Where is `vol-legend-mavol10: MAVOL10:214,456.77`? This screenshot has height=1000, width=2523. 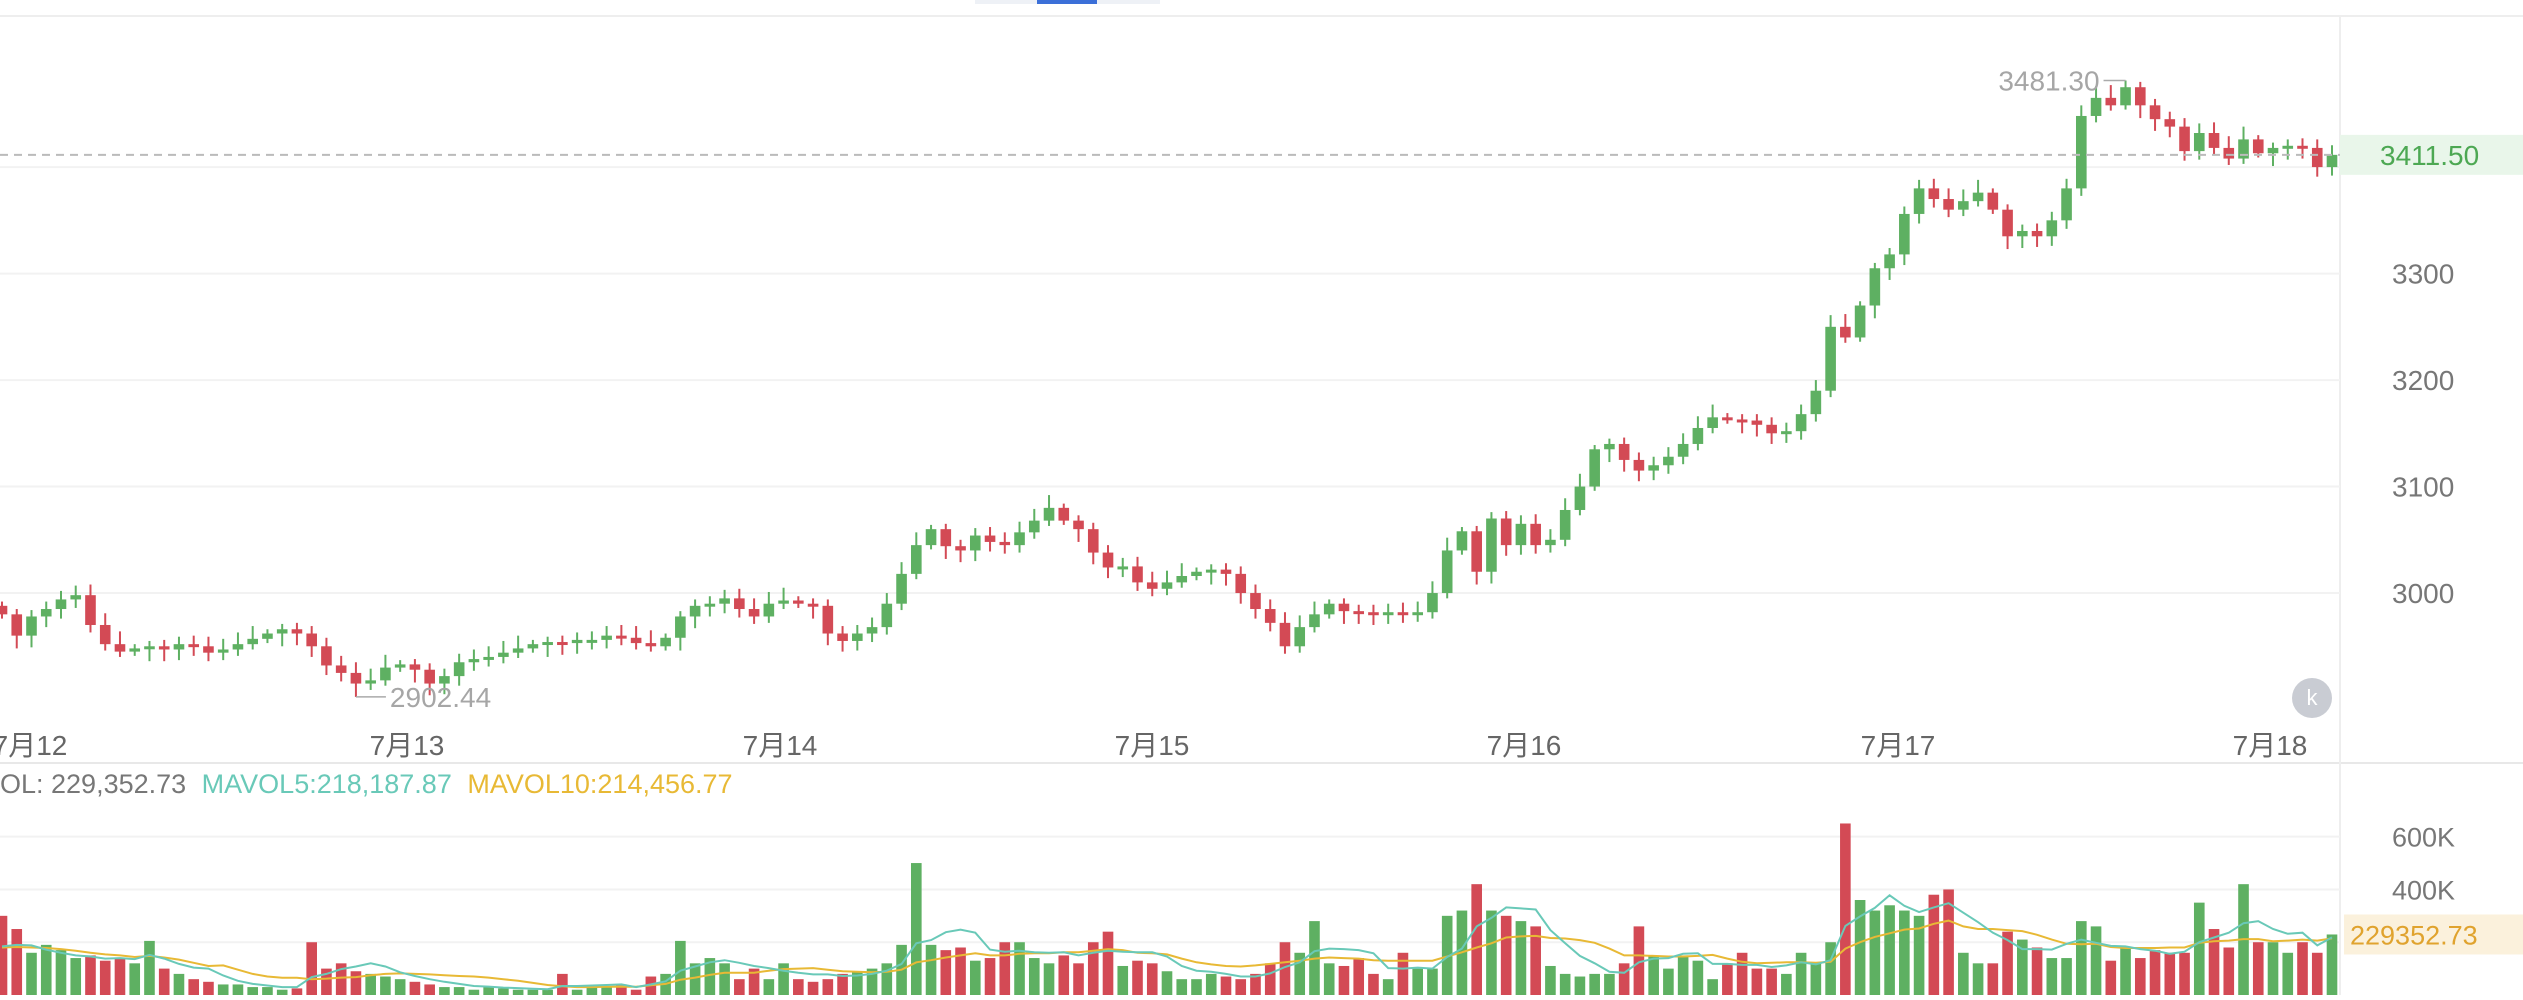
vol-legend-mavol10: MAVOL10:214,456.77 is located at coordinates (600, 784).